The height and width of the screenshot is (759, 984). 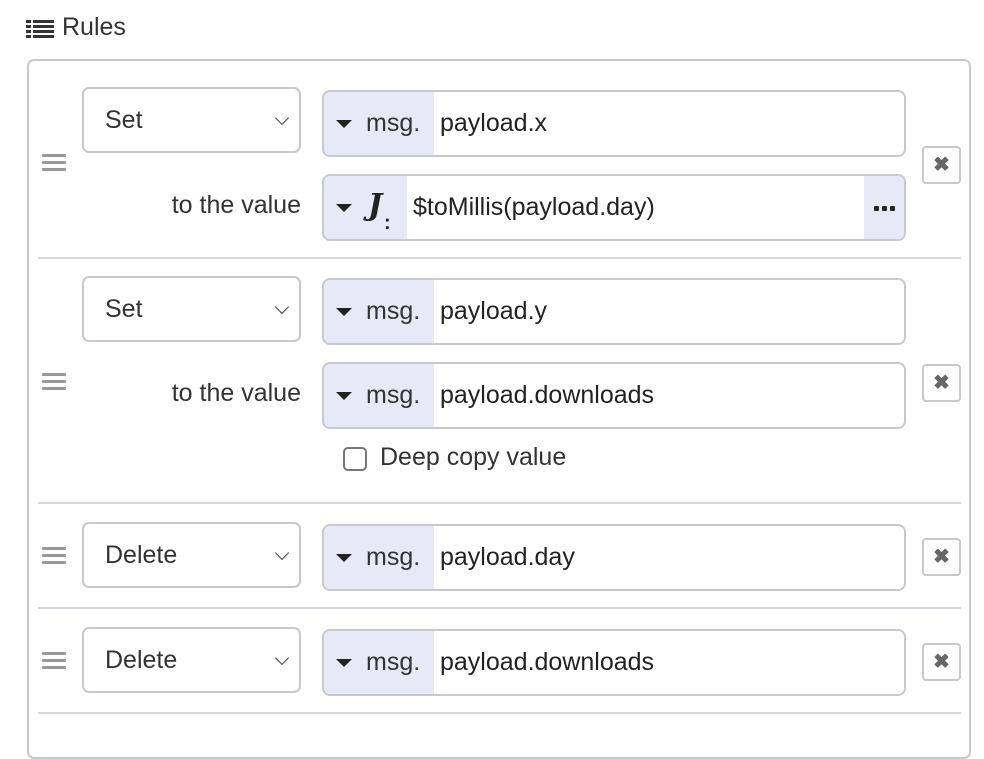 I want to click on deep-copy-checkbox, so click(x=355, y=459).